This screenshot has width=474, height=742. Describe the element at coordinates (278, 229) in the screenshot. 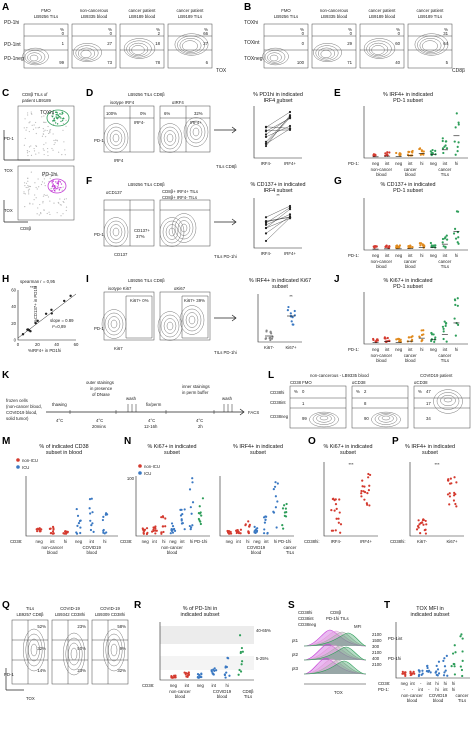

I see `pair-line` at that location.